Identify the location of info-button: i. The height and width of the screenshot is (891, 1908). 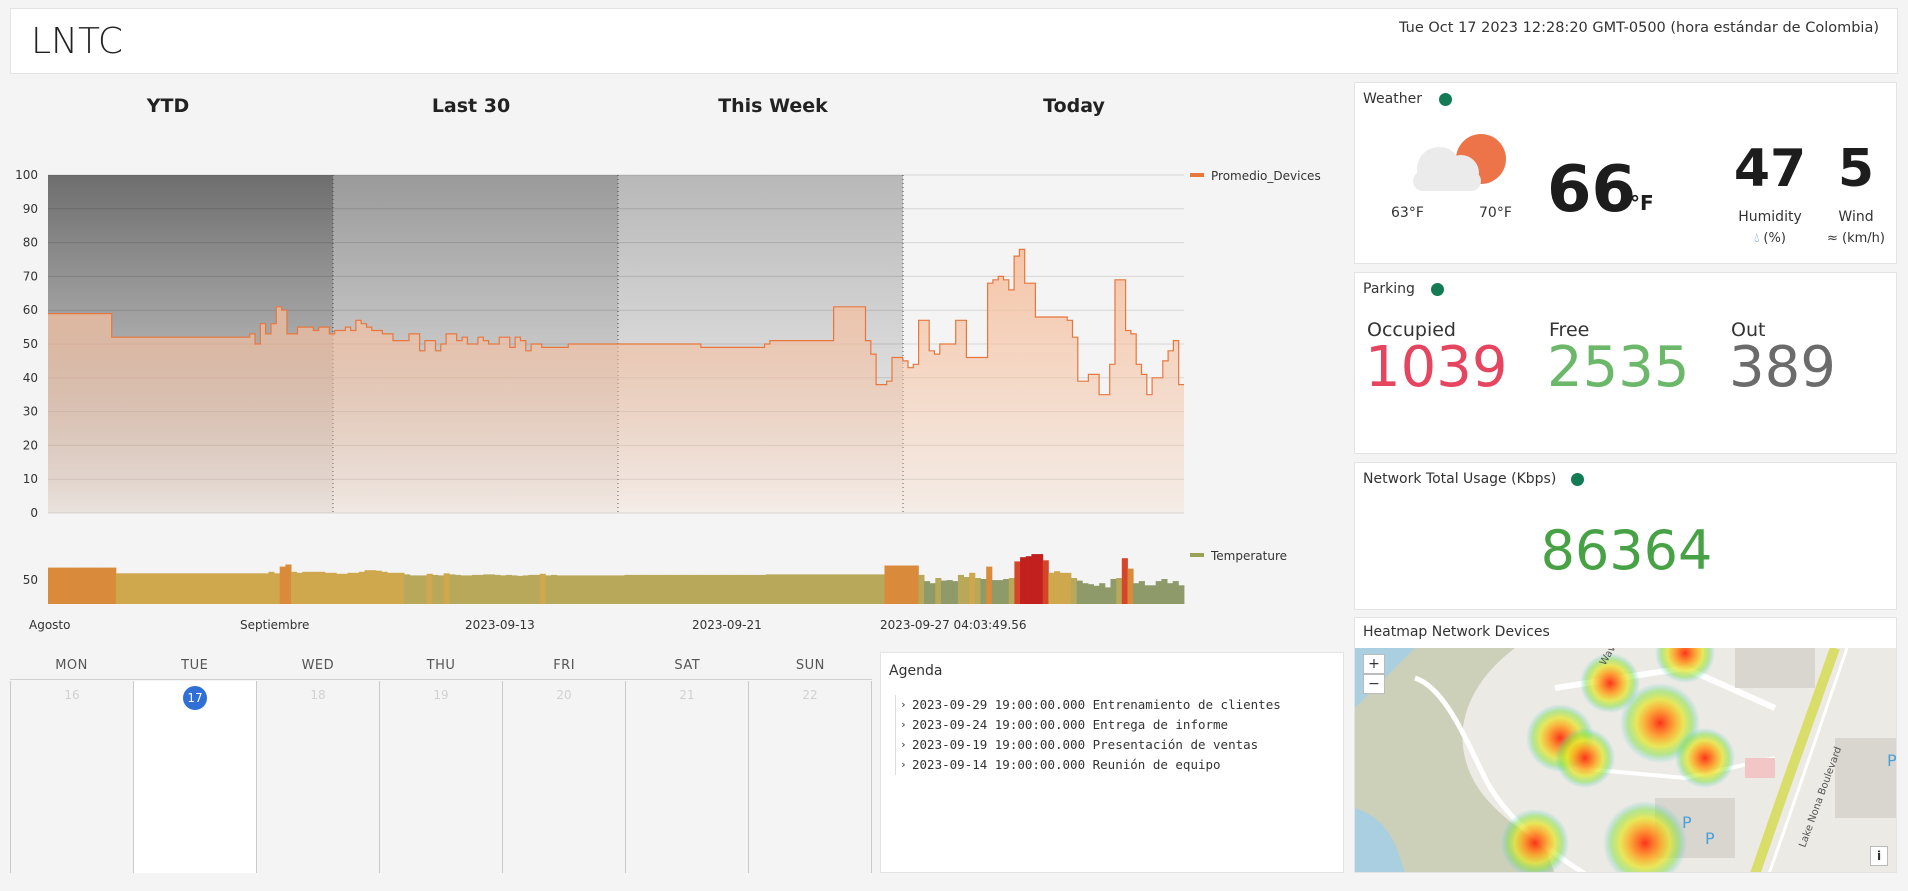
(1879, 856).